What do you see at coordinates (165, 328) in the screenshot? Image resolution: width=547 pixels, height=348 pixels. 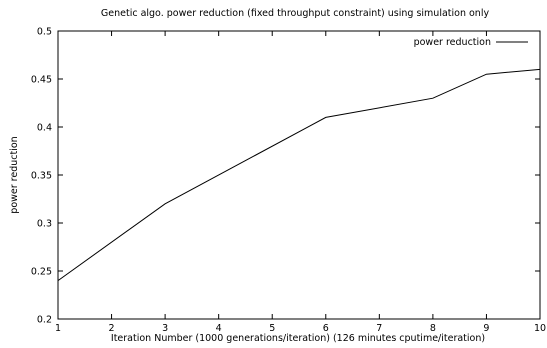 I see `x-tick-label: 3` at bounding box center [165, 328].